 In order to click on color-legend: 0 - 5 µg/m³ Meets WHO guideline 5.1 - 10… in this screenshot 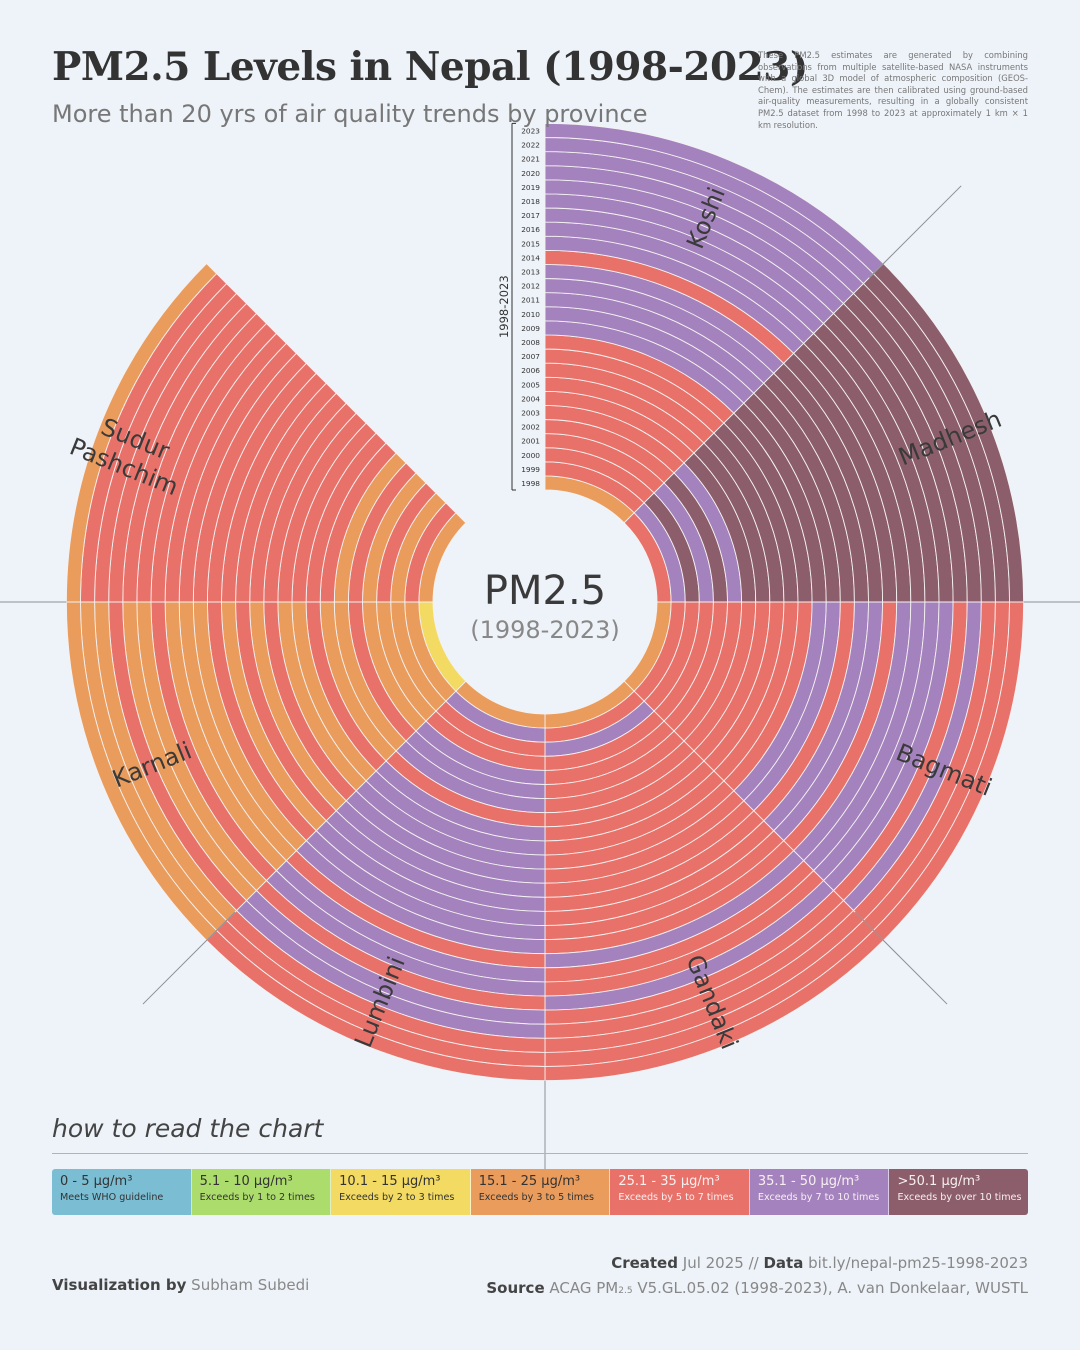, I will do `click(540, 1192)`.